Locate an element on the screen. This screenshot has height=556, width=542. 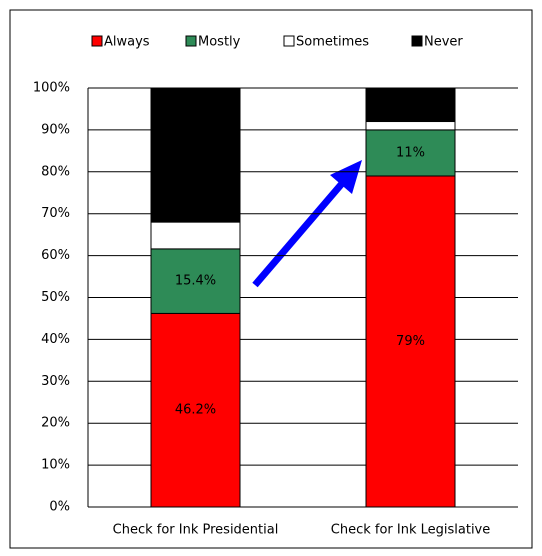
annotation-arrow is located at coordinates (307, 224).